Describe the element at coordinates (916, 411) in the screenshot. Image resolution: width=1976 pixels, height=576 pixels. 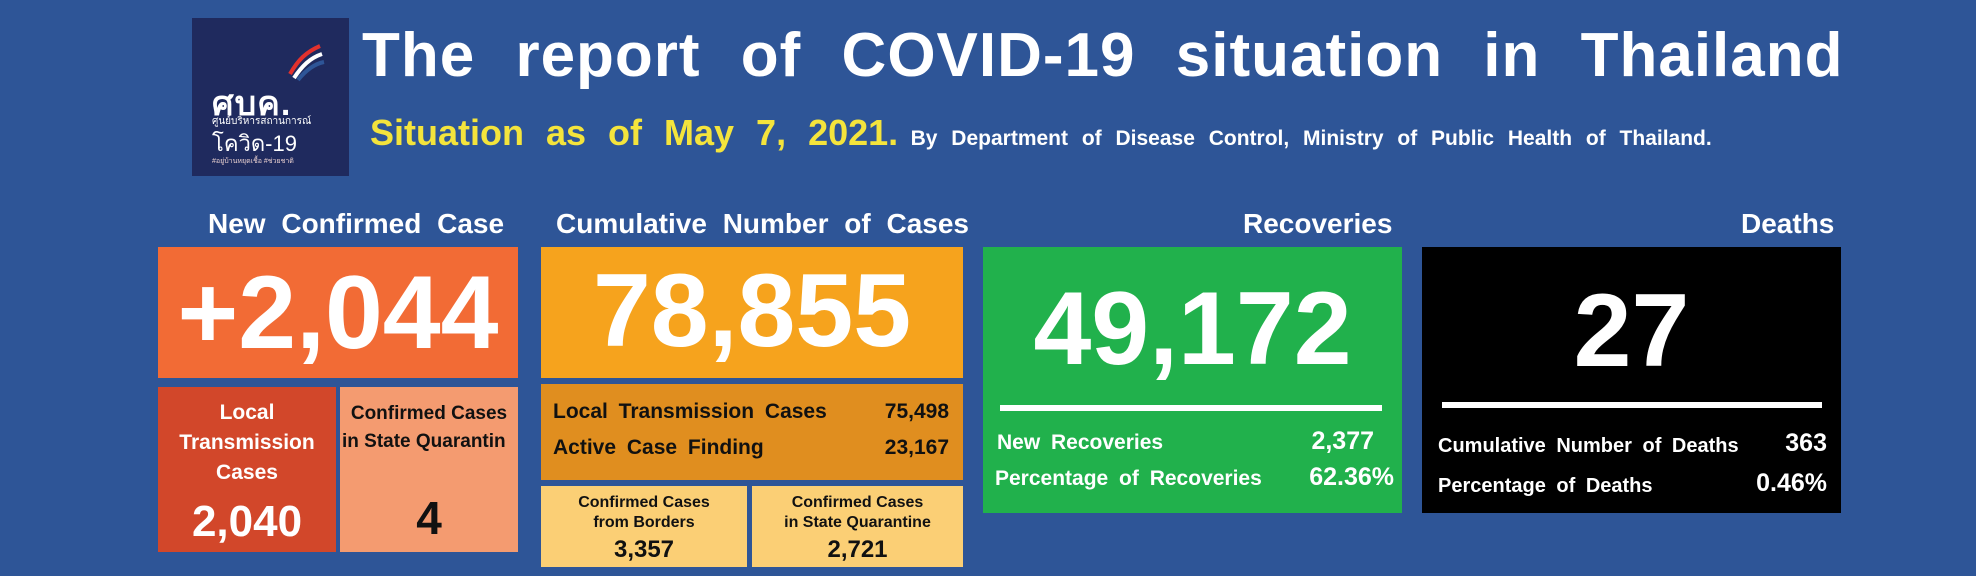
I see `cumulative-local-value: 75,498` at that location.